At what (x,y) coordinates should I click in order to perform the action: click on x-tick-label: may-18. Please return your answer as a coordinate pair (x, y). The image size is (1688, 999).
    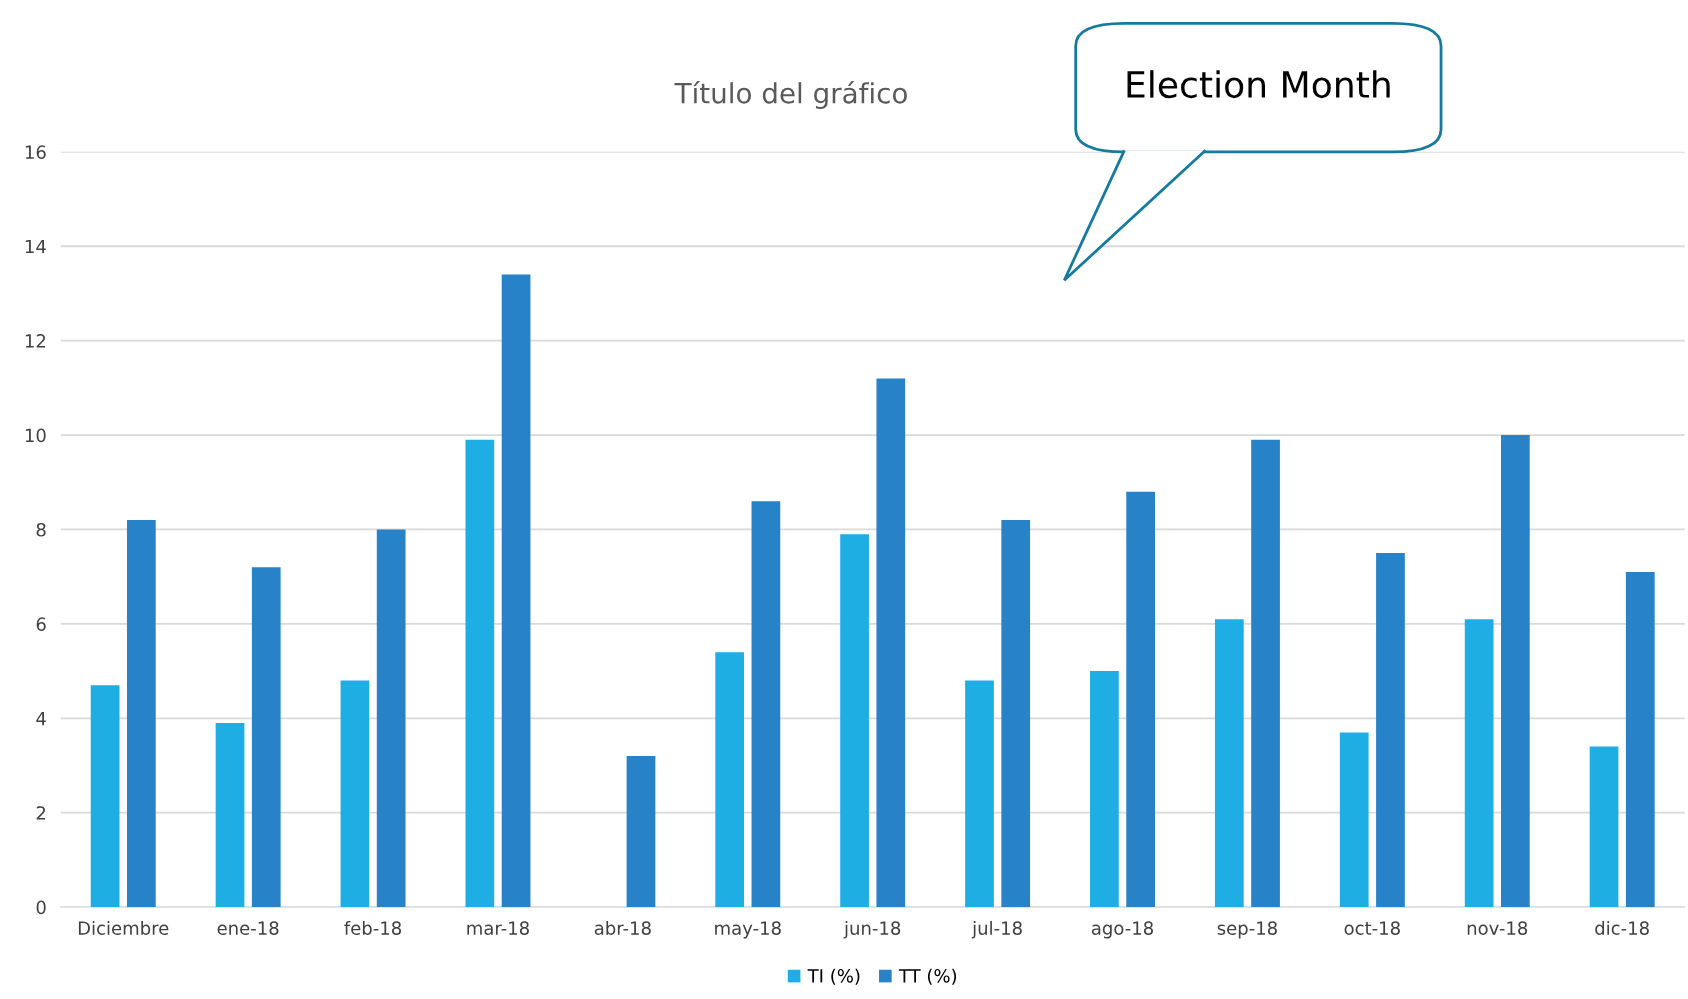
    Looking at the image, I should click on (748, 930).